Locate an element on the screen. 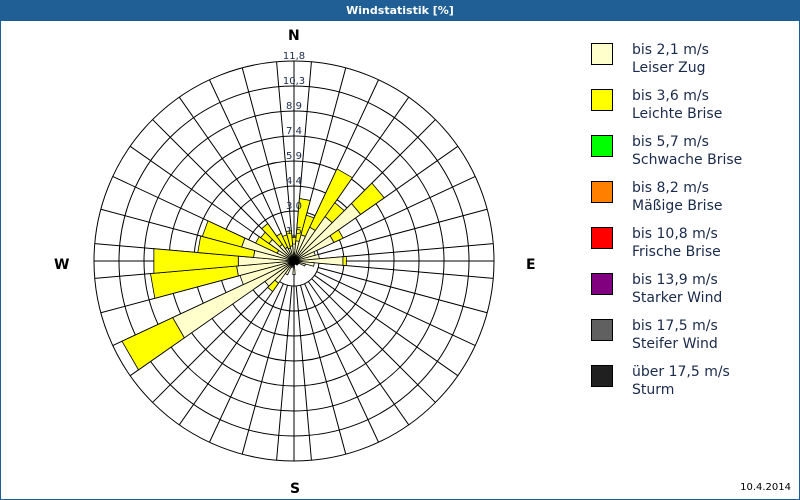 This screenshot has height=500, width=800. legend-label: Sturm is located at coordinates (653, 390).